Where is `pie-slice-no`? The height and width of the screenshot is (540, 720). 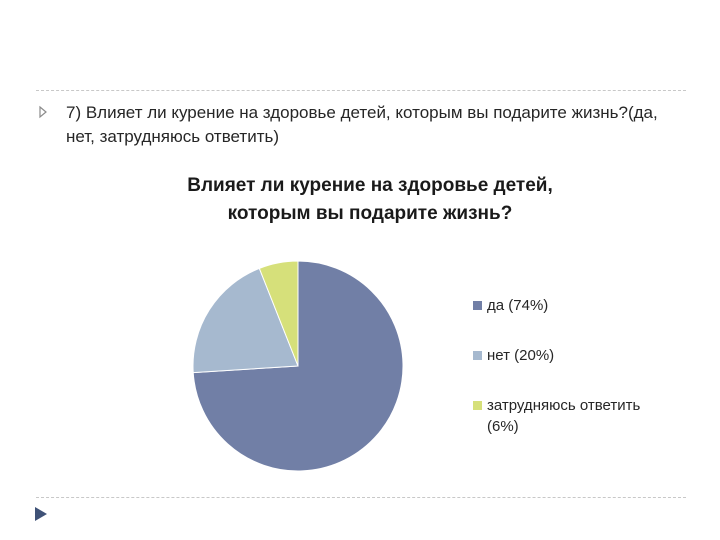 pie-slice-no is located at coordinates (245, 320).